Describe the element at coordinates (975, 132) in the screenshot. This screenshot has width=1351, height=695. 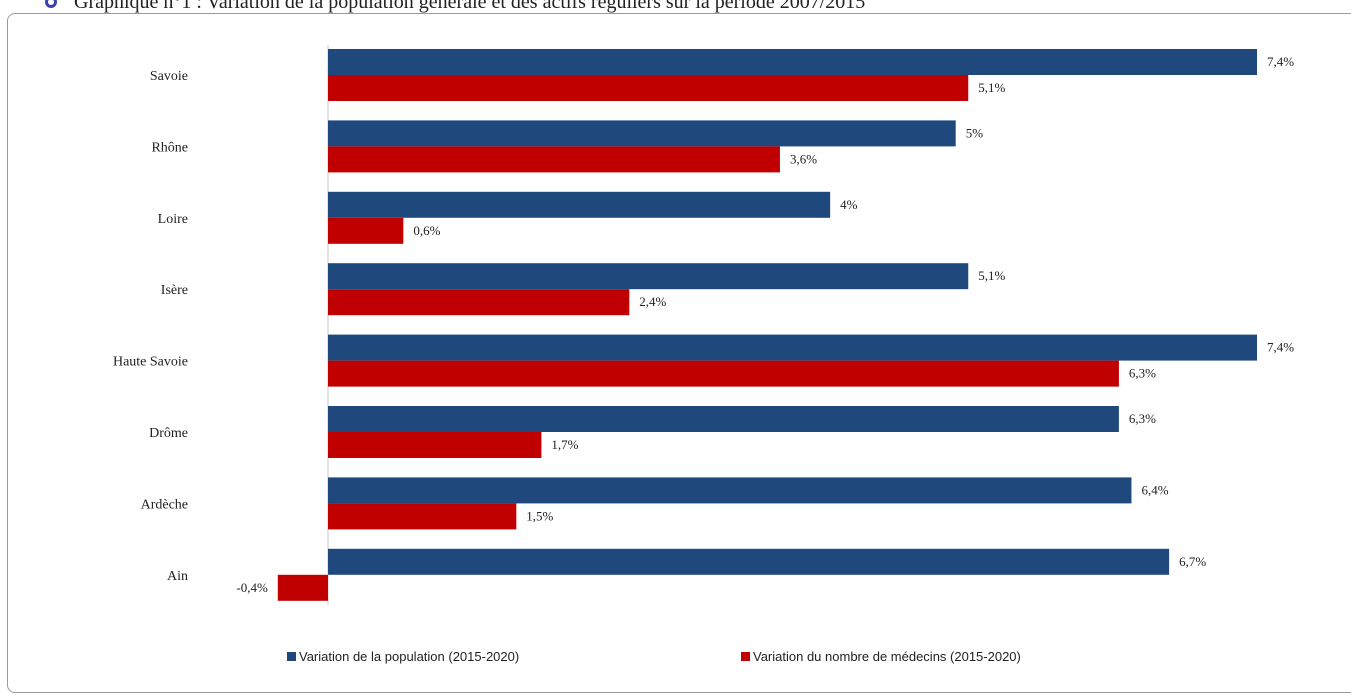
I see `data-label: 5%` at that location.